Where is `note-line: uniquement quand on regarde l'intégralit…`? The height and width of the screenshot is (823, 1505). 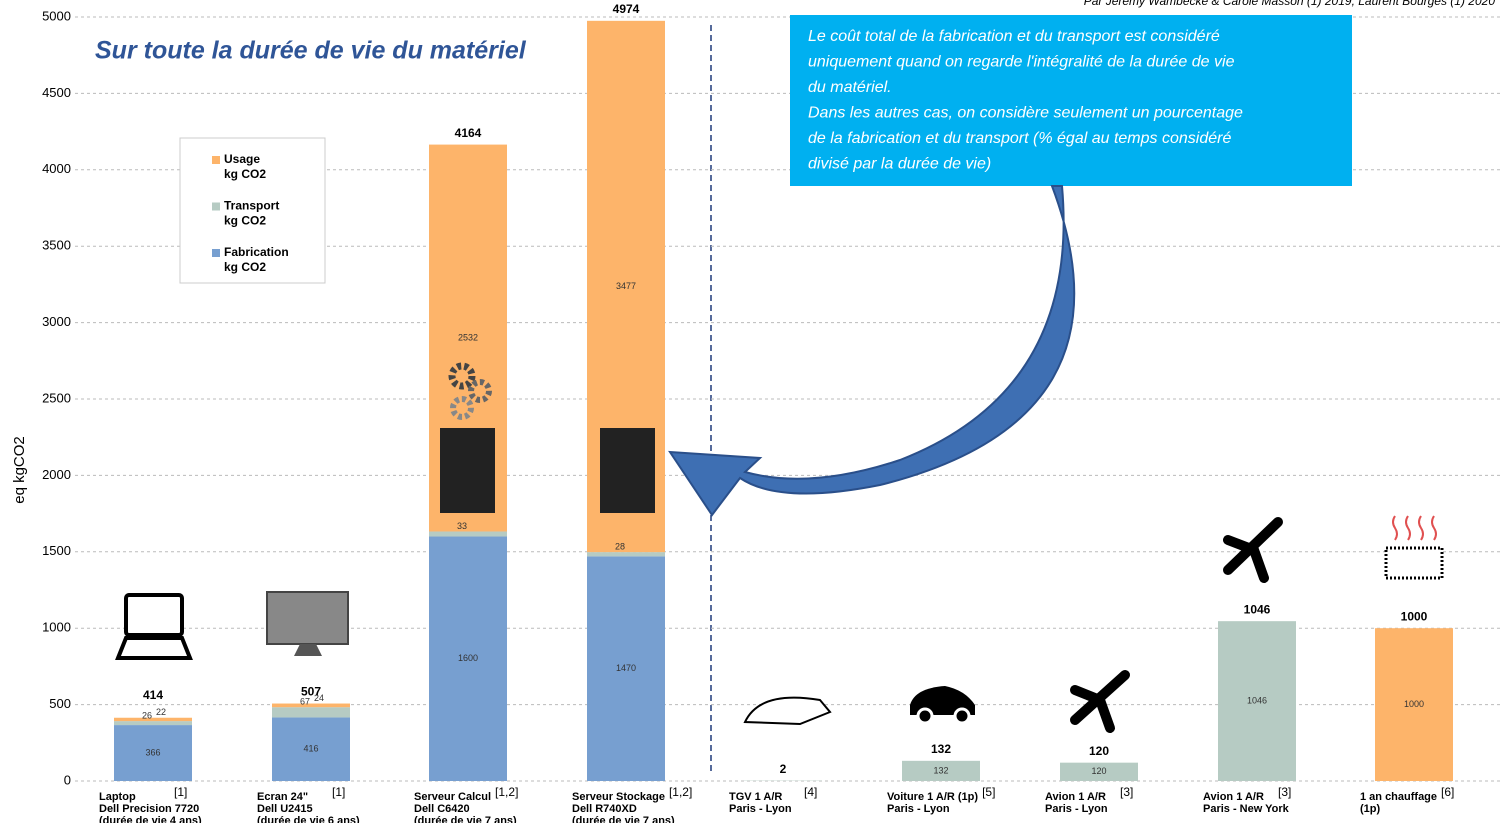 note-line: uniquement quand on regarde l'intégralit… is located at coordinates (1021, 62).